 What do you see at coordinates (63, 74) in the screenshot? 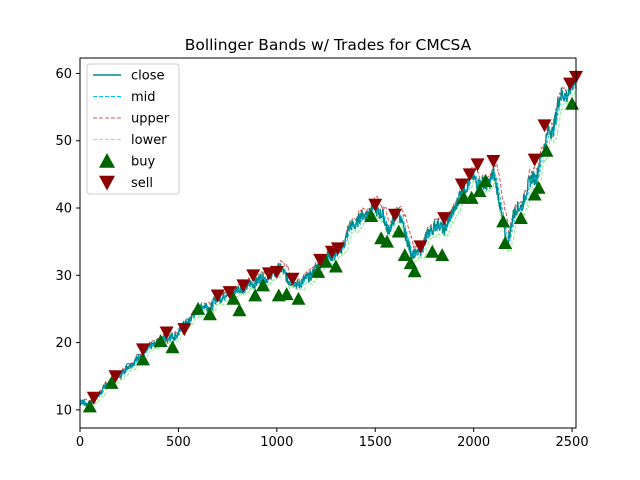
I see `y-tick-label: 60` at bounding box center [63, 74].